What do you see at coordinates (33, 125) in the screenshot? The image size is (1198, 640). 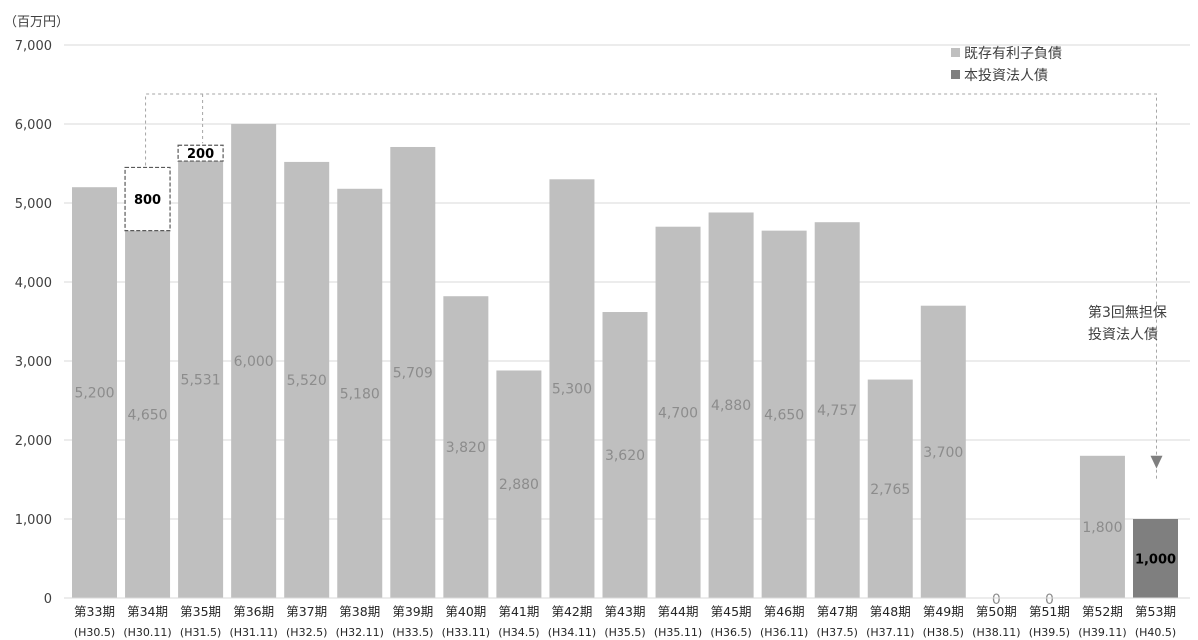 I see `y-tick-label: 6,000` at bounding box center [33, 125].